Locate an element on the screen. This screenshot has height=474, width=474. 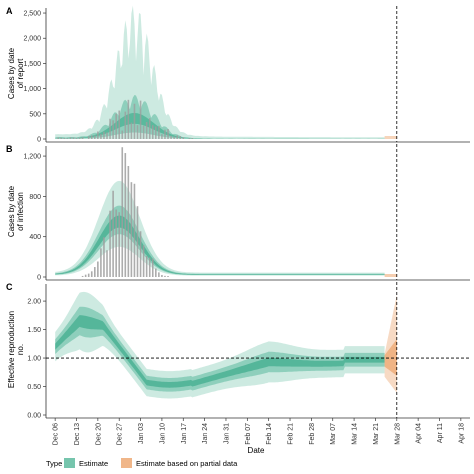
panel-label: A is located at coordinates (9, 11).